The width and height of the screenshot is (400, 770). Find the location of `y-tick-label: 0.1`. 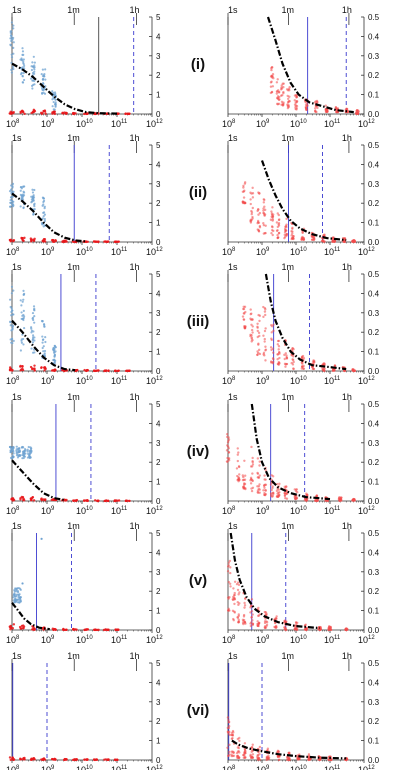

y-tick-label: 0.1 is located at coordinates (374, 741).